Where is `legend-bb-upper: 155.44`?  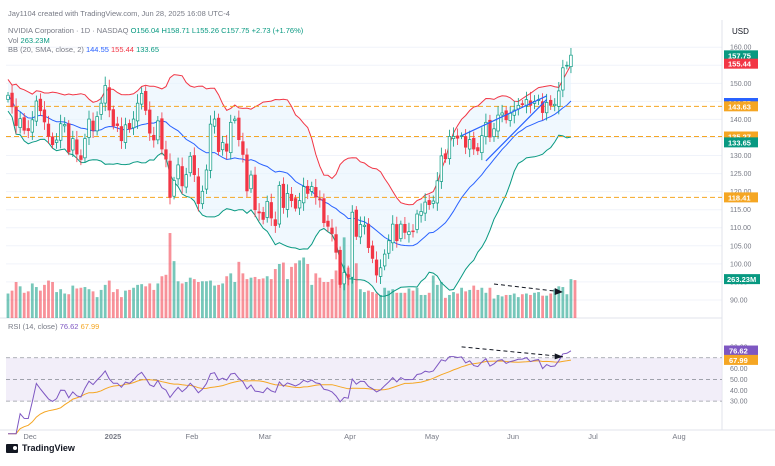
legend-bb-upper: 155.44 is located at coordinates (122, 49).